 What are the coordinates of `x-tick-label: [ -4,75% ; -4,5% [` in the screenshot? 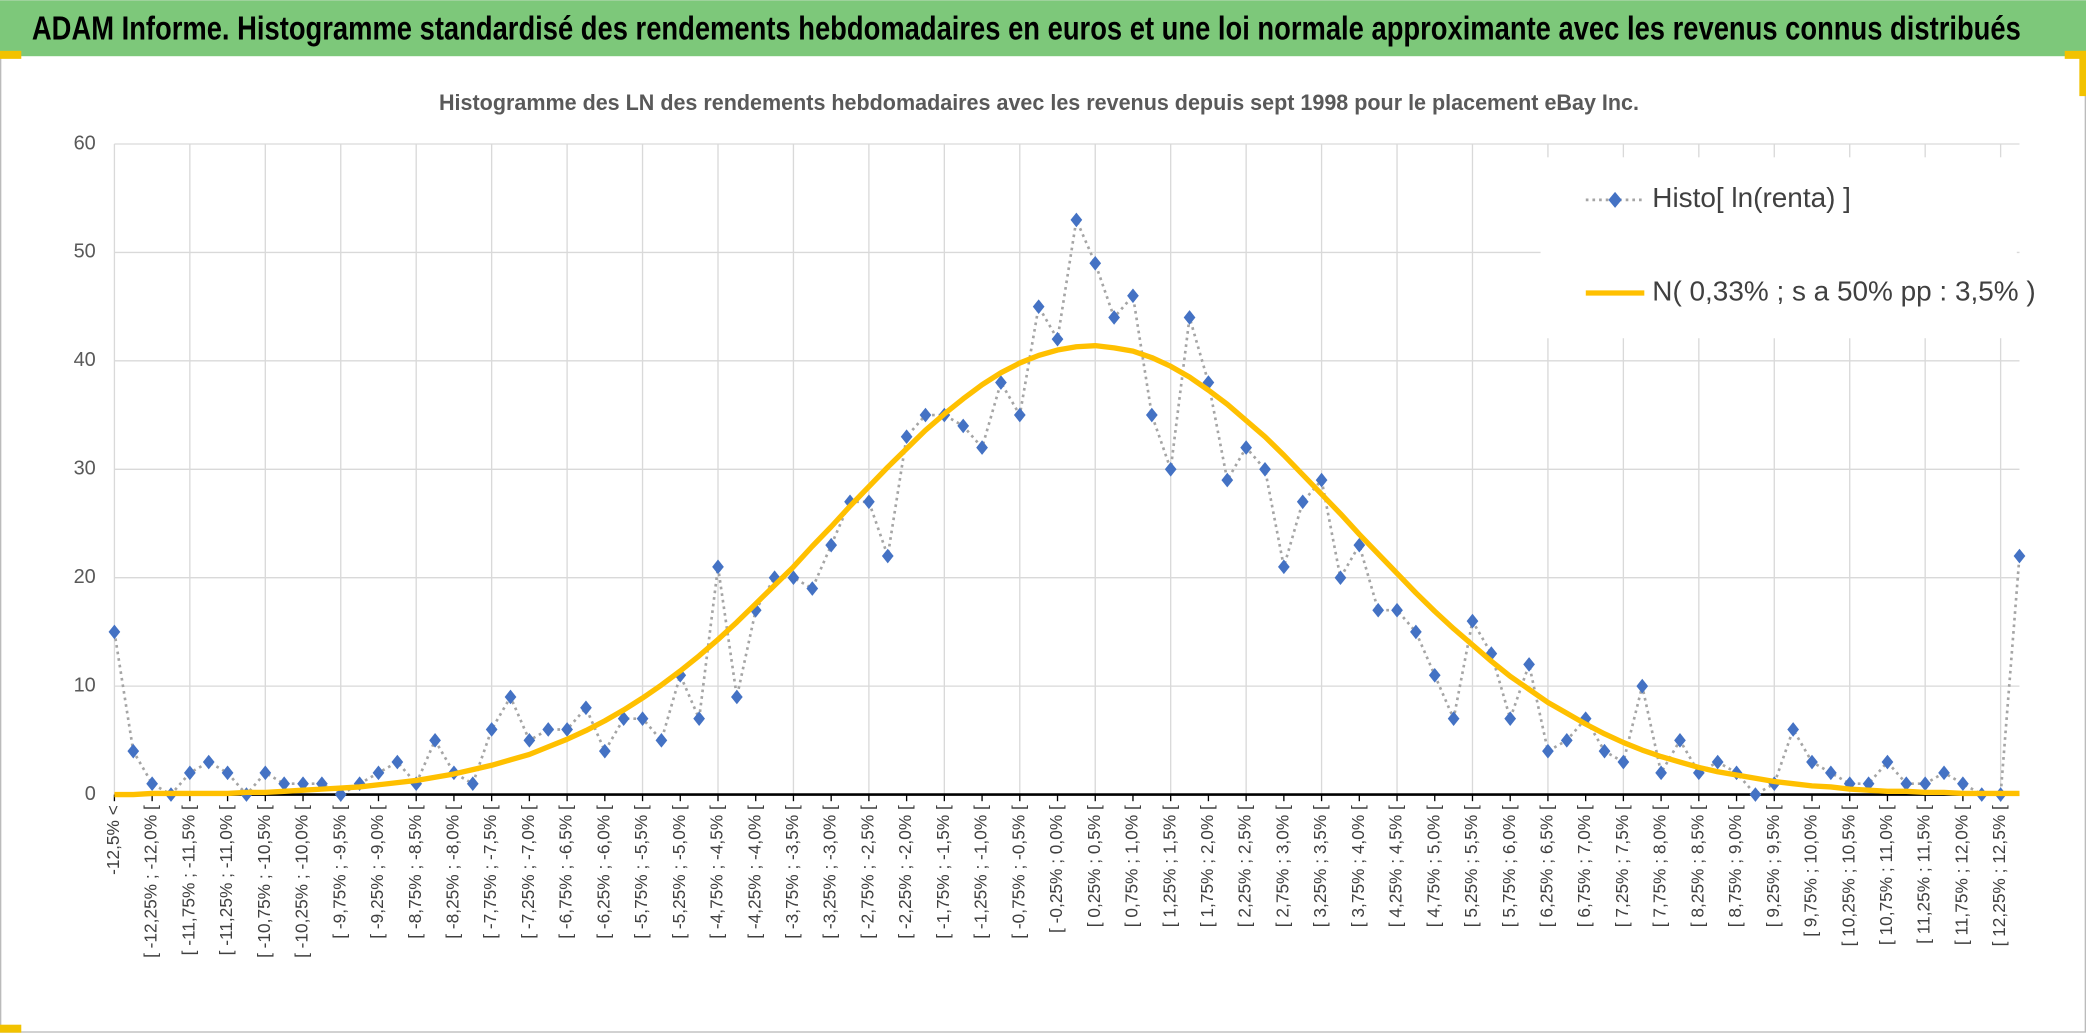 It's located at (717, 872).